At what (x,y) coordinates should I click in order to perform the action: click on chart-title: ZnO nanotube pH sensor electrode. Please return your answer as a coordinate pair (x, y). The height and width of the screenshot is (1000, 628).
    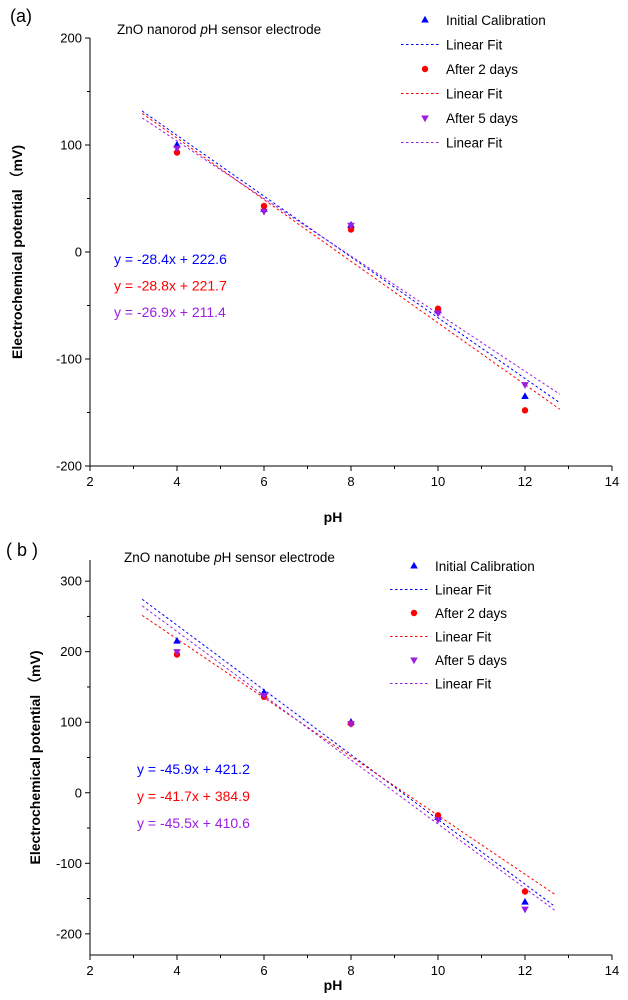
    Looking at the image, I should click on (229, 557).